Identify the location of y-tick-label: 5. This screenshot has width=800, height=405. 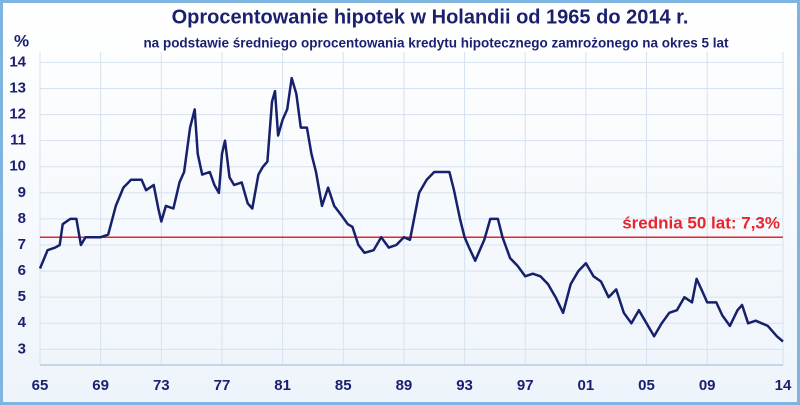
(22, 296).